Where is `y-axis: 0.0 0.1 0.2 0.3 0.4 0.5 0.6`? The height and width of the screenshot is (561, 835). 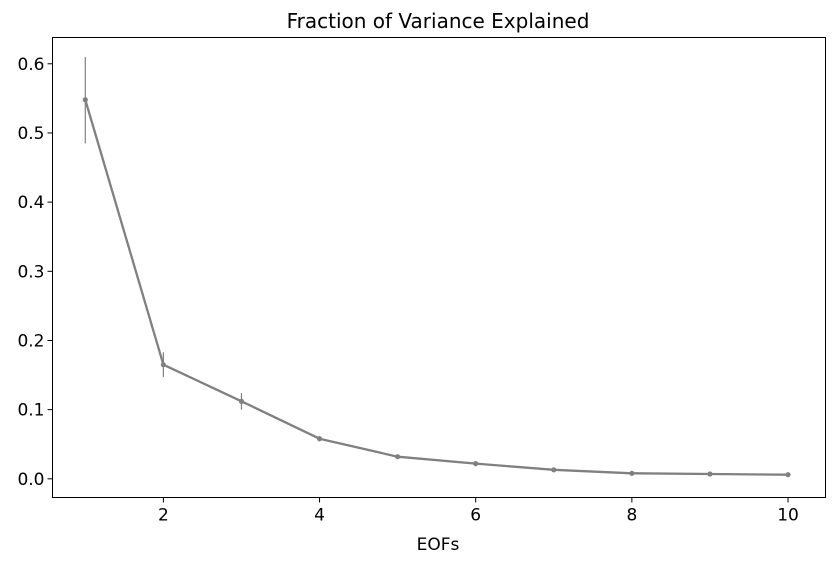
y-axis: 0.0 0.1 0.2 0.3 0.4 0.5 0.6 is located at coordinates (35, 272).